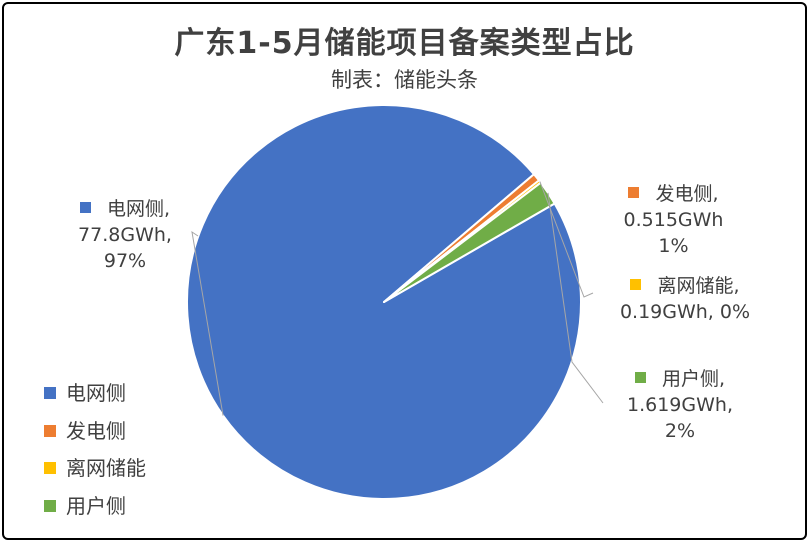 This screenshot has width=809, height=542. I want to click on data-label-generation-side: 发电侧, 0.515GWh 1%, so click(673, 220).